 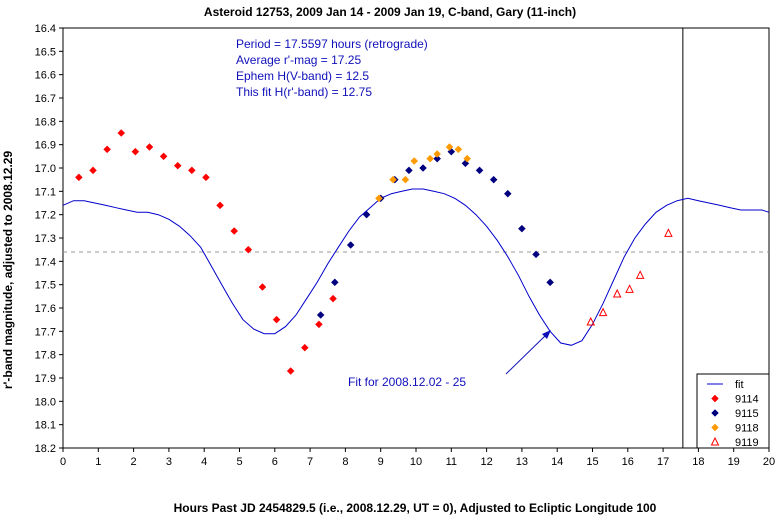 I want to click on y-tick-label: 17.5, so click(x=45, y=286).